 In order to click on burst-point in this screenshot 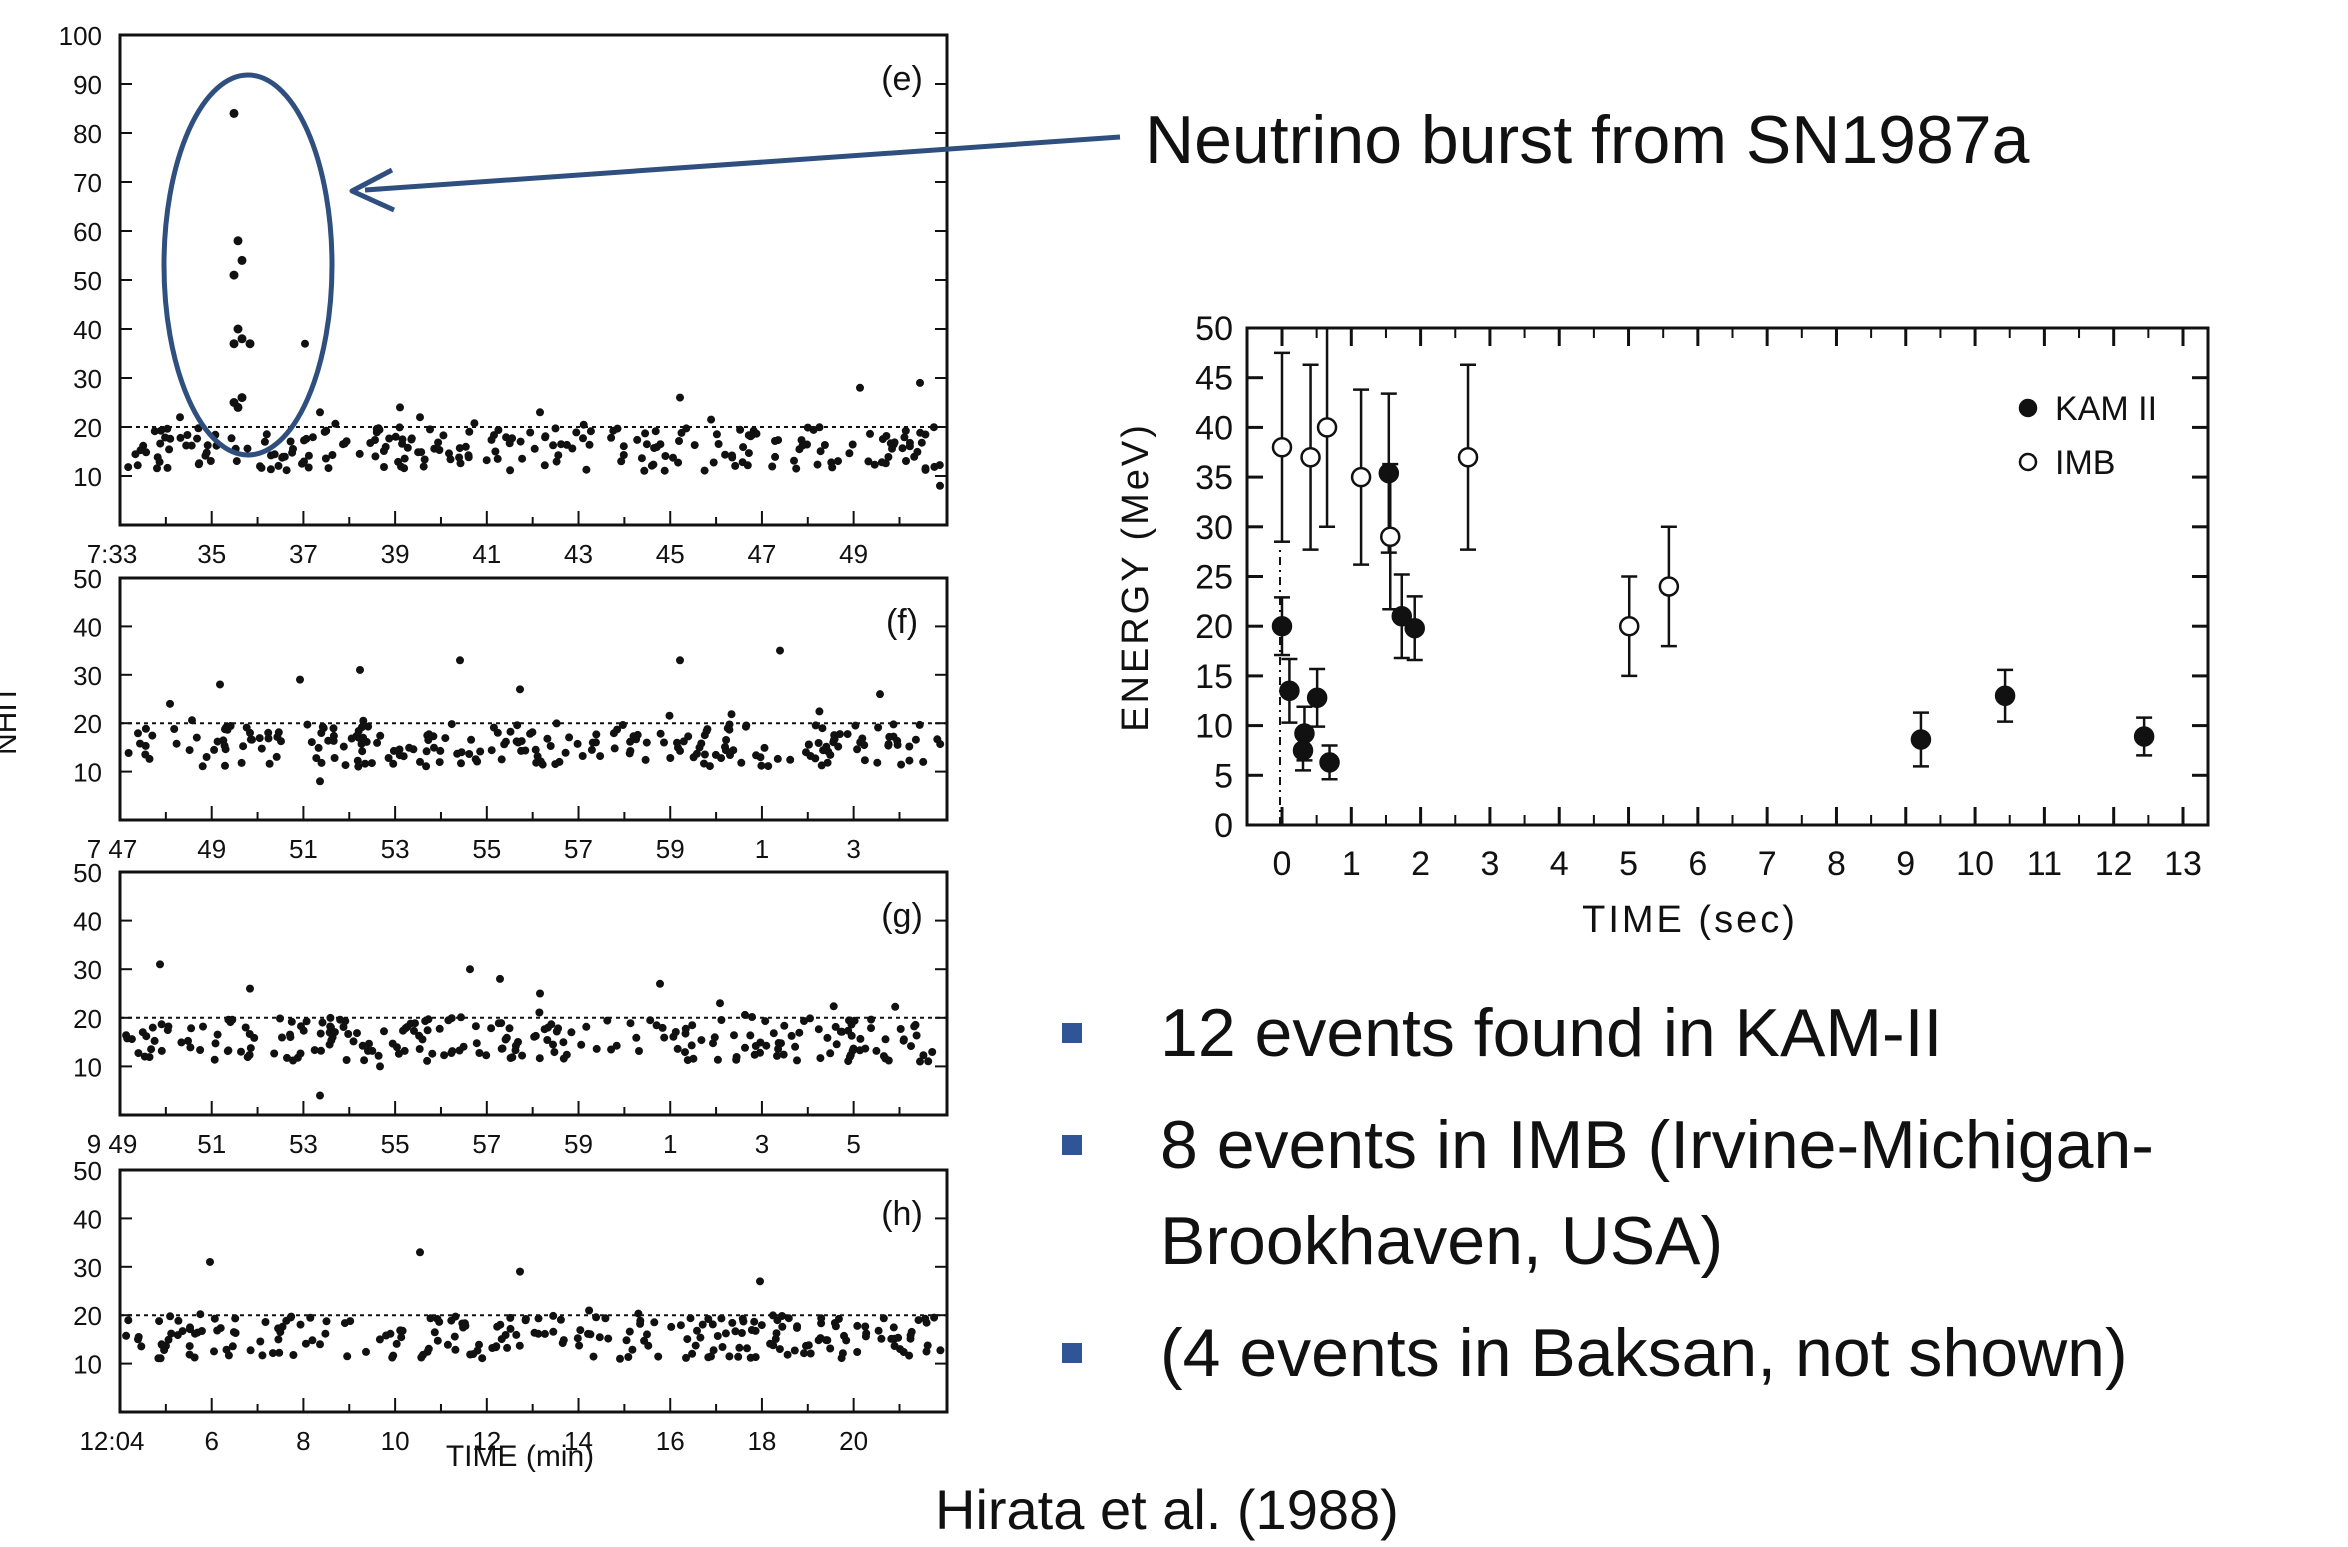, I will do `click(234, 275)`.